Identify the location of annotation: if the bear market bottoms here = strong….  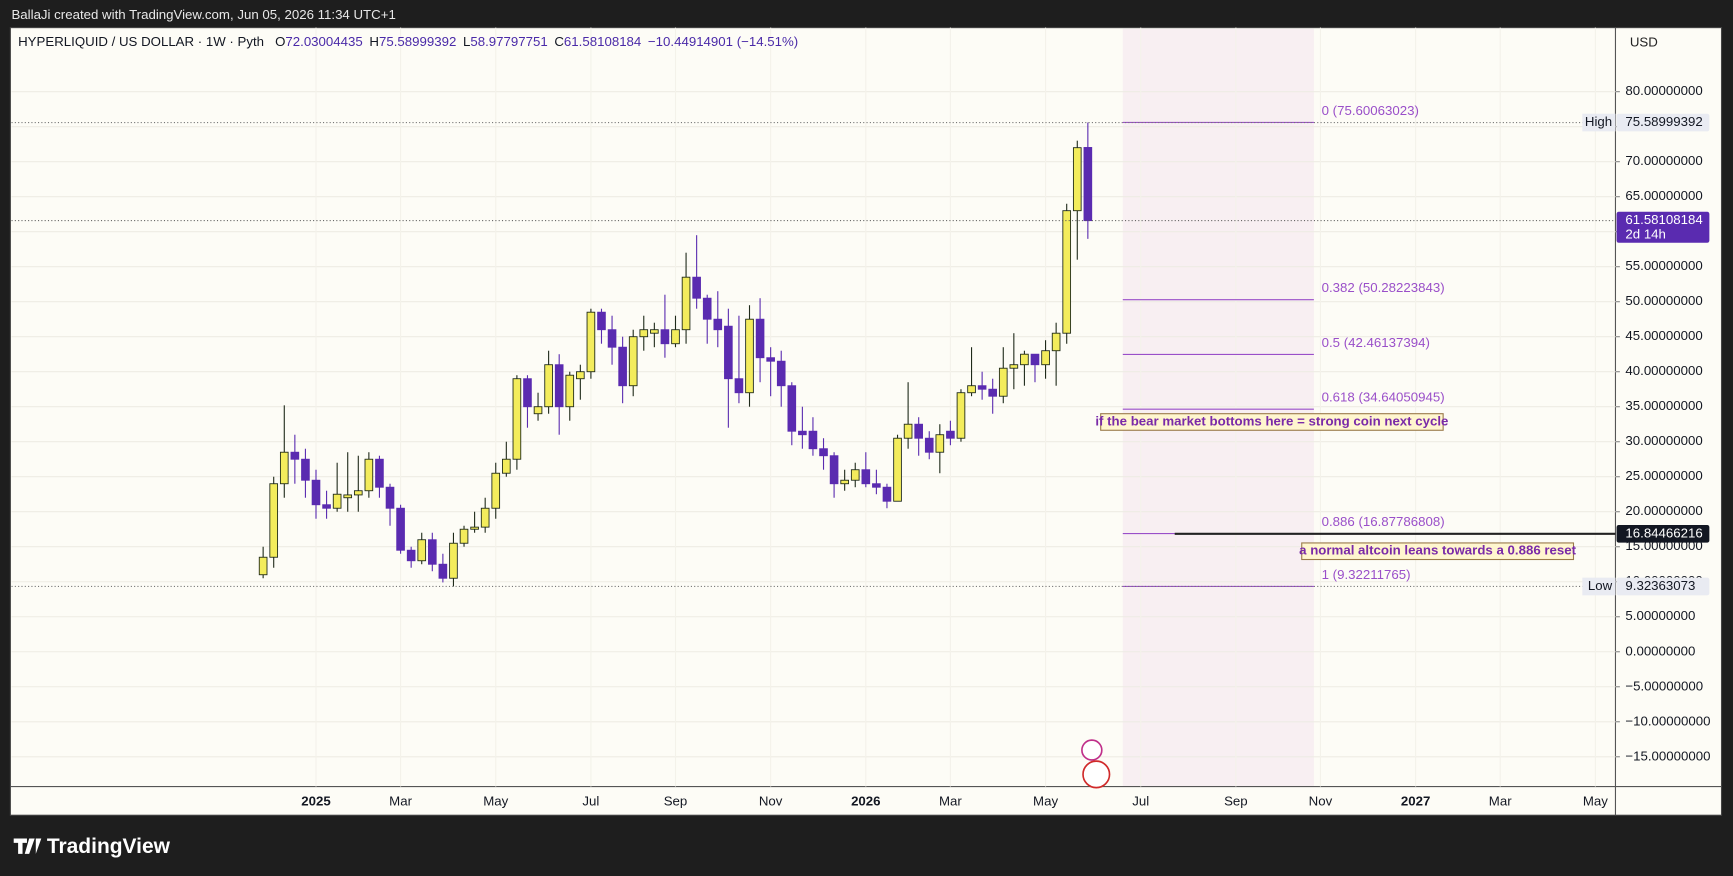
(1271, 420).